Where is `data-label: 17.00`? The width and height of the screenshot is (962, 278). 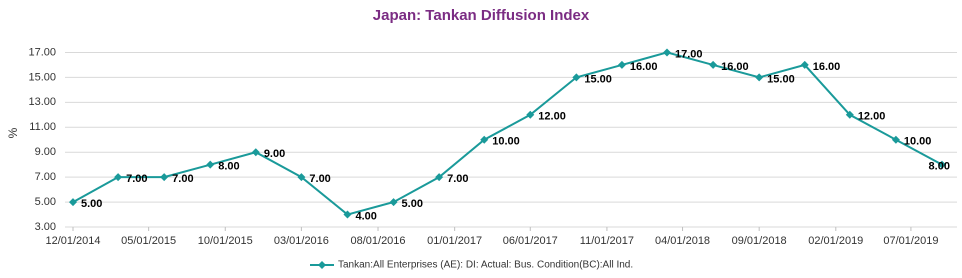
data-label: 17.00 is located at coordinates (689, 54).